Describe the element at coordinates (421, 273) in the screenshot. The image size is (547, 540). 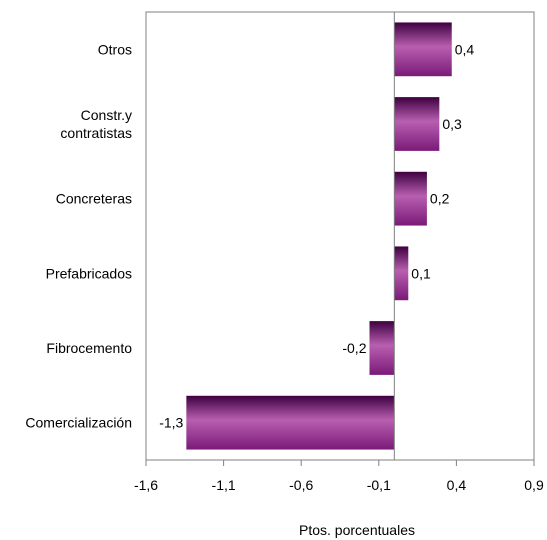
I see `value-label: 0,1` at that location.